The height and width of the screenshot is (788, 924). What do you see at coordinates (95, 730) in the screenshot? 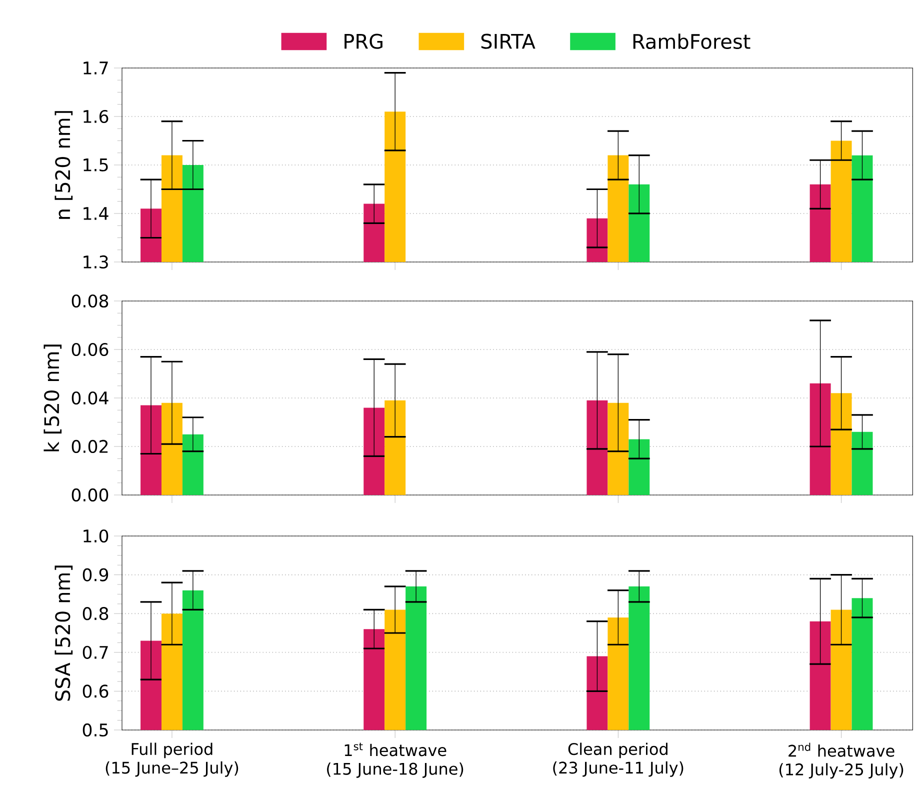
I see `y-tick-label: 0.5` at bounding box center [95, 730].